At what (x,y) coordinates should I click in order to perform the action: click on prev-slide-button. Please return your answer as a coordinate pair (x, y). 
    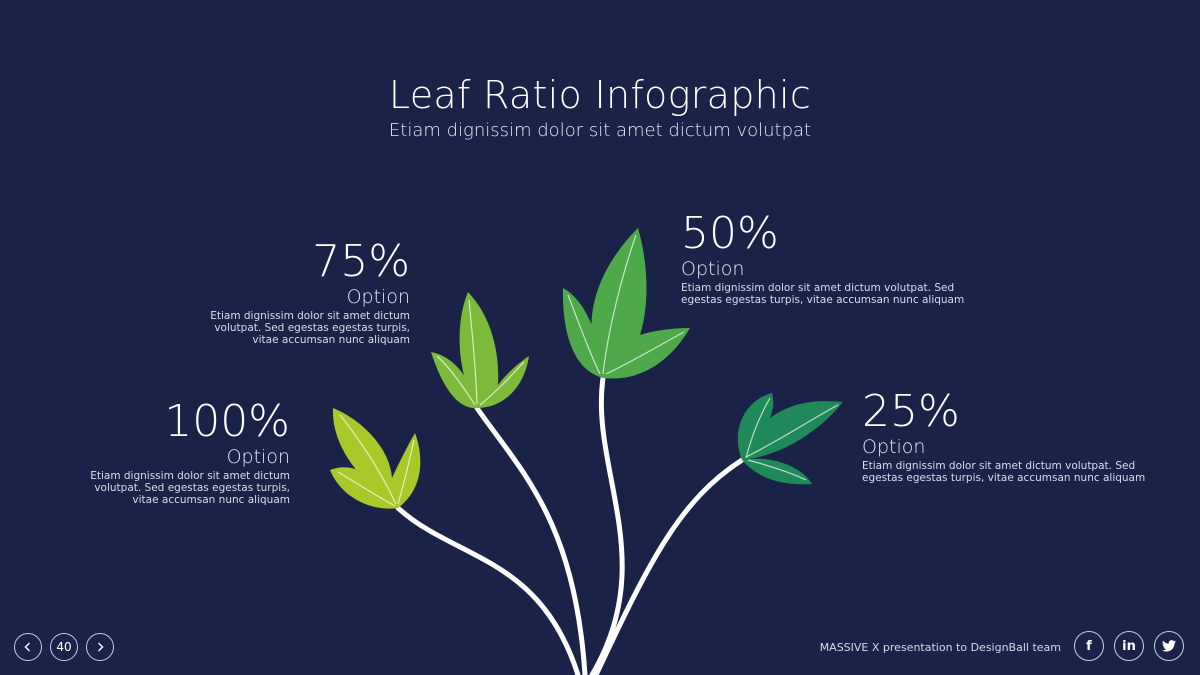
    Looking at the image, I should click on (28, 647).